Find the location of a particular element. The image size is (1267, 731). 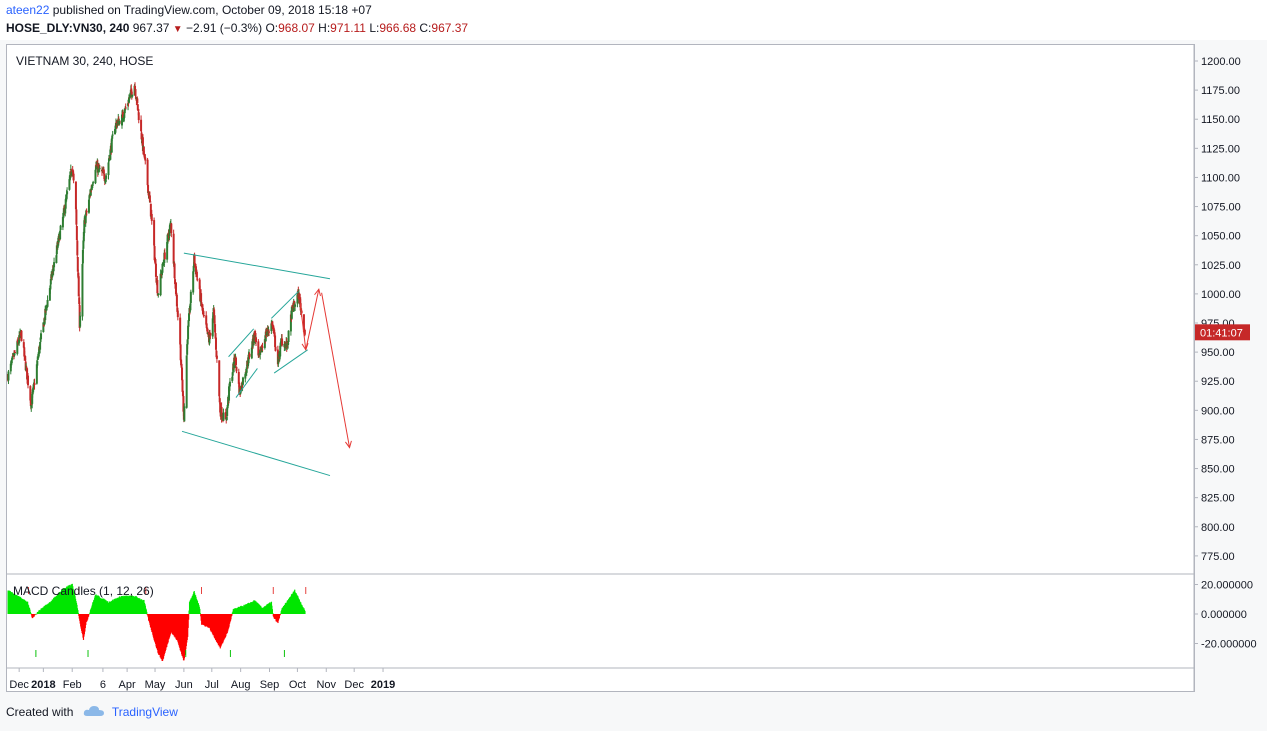

low-value: 966.68 is located at coordinates (398, 28).